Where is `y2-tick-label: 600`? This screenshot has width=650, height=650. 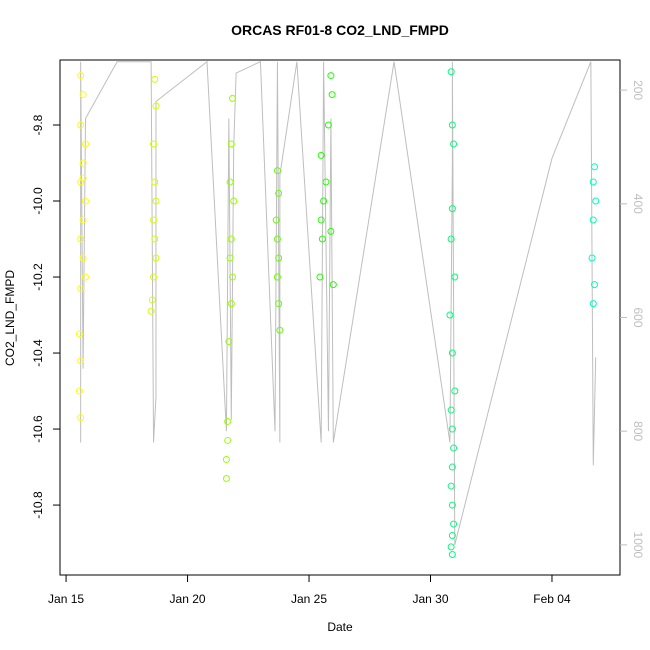 y2-tick-label: 600 is located at coordinates (638, 317).